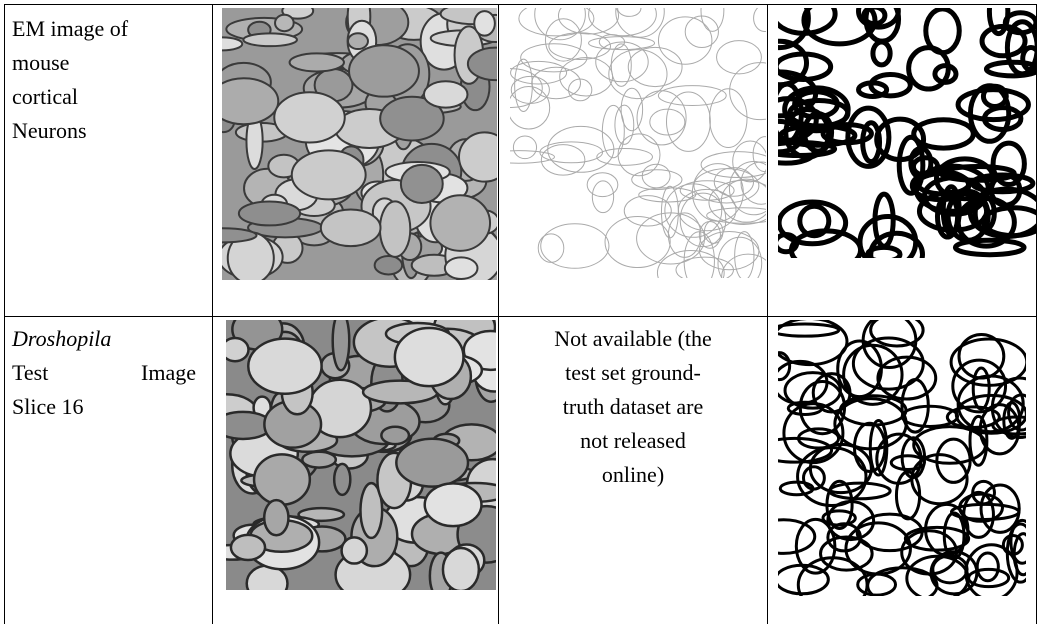  Describe the element at coordinates (49, 130) in the screenshot. I see `text-line: Neurons` at that location.